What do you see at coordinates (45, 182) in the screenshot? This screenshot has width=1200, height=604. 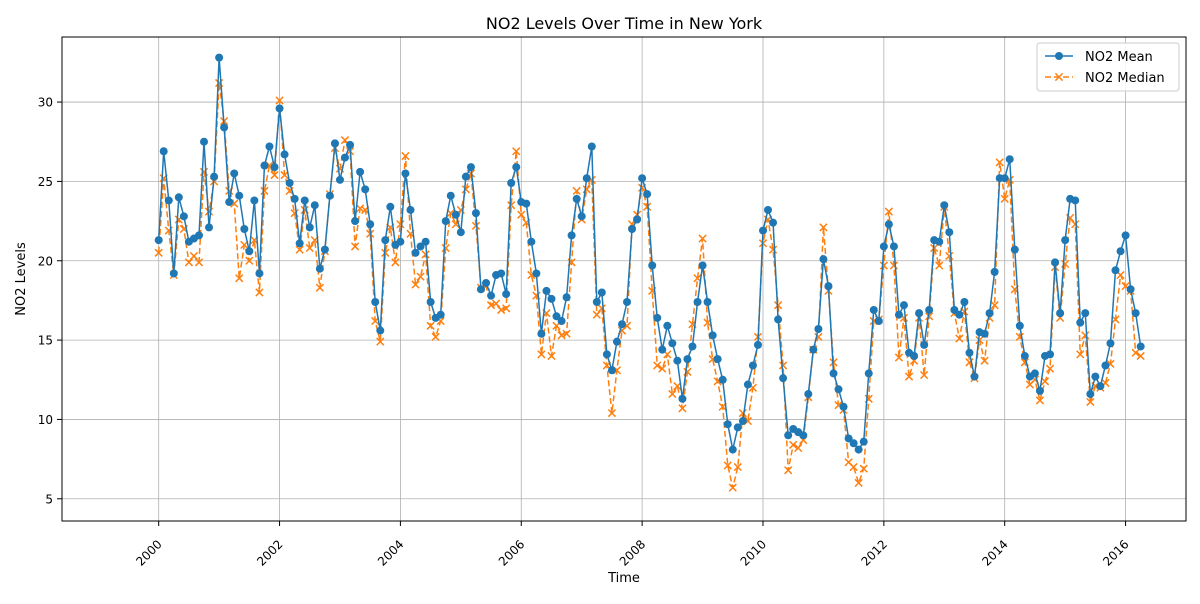 I see `y-tick-label: 25` at bounding box center [45, 182].